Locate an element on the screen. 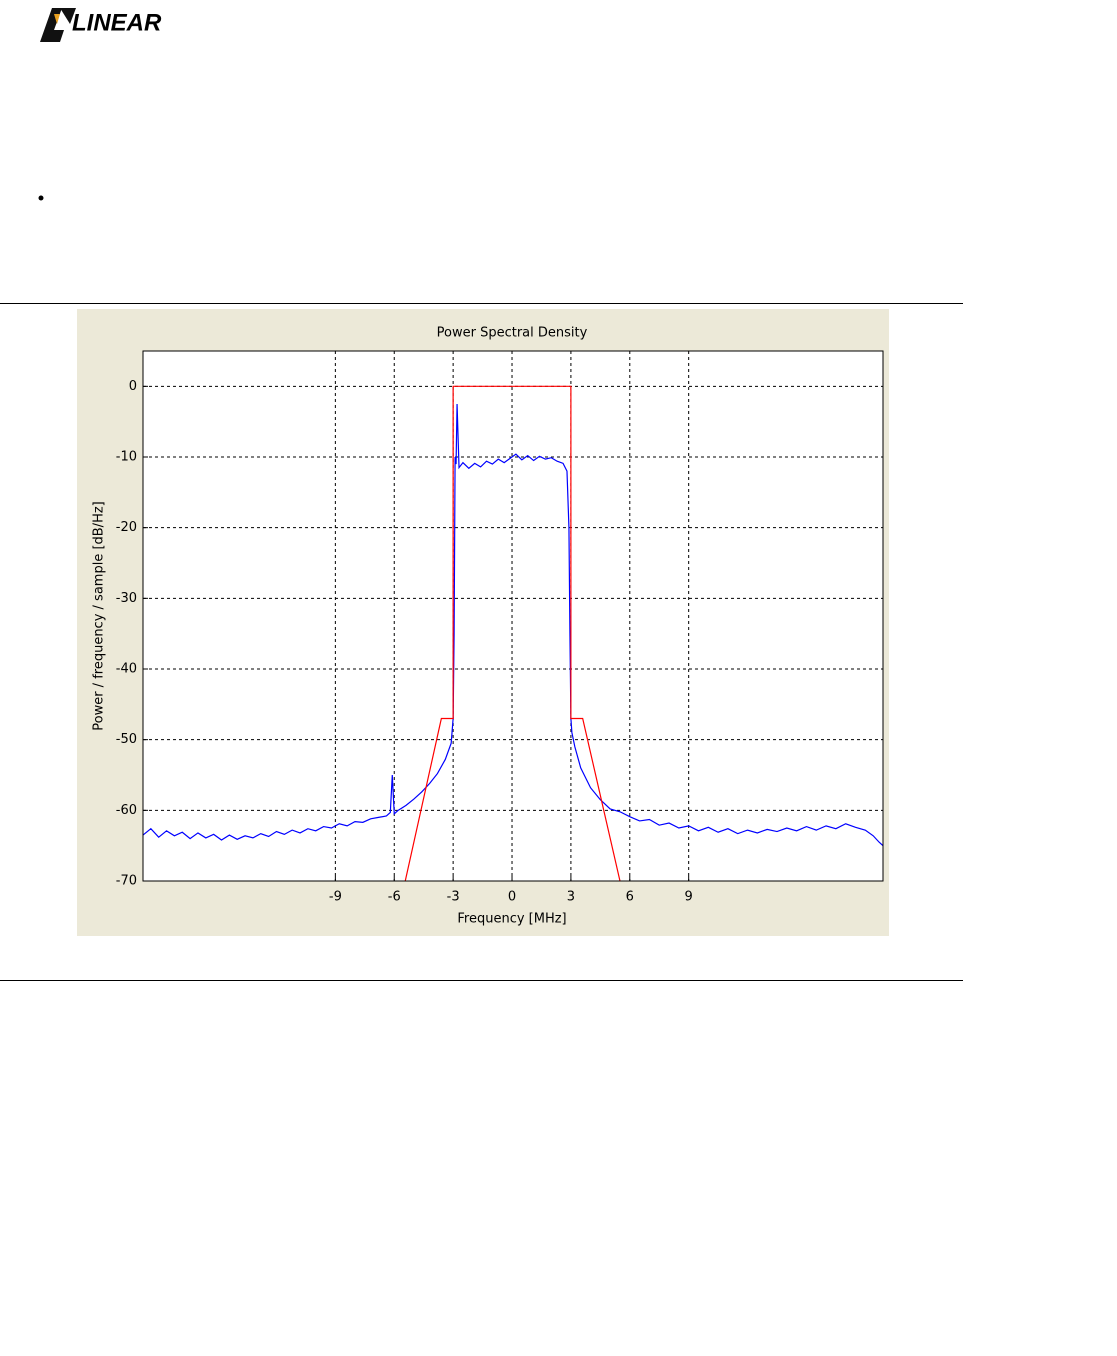 This screenshot has height=1356, width=1117. logo-text: LINEAR is located at coordinates (117, 22).